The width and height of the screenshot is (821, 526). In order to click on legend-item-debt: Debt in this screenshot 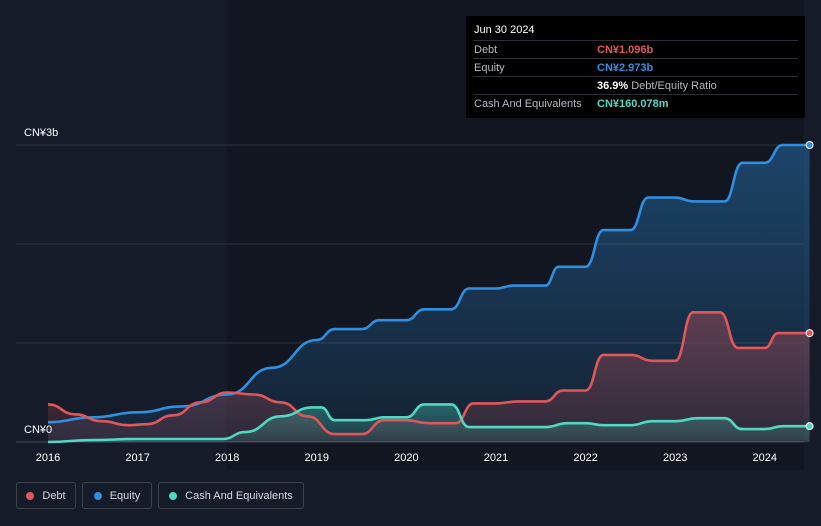, I will do `click(46, 495)`.